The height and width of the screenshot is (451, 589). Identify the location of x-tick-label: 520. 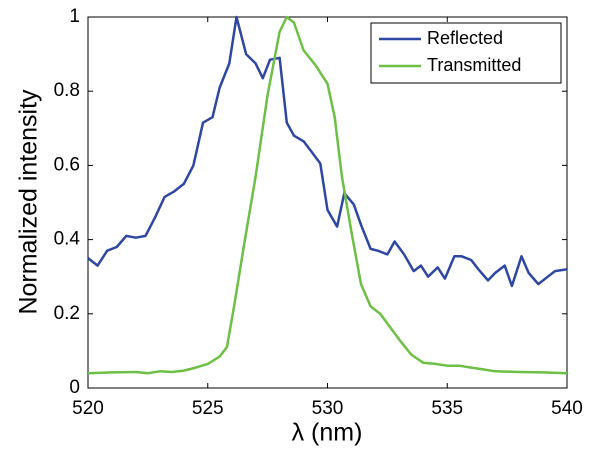
(88, 408).